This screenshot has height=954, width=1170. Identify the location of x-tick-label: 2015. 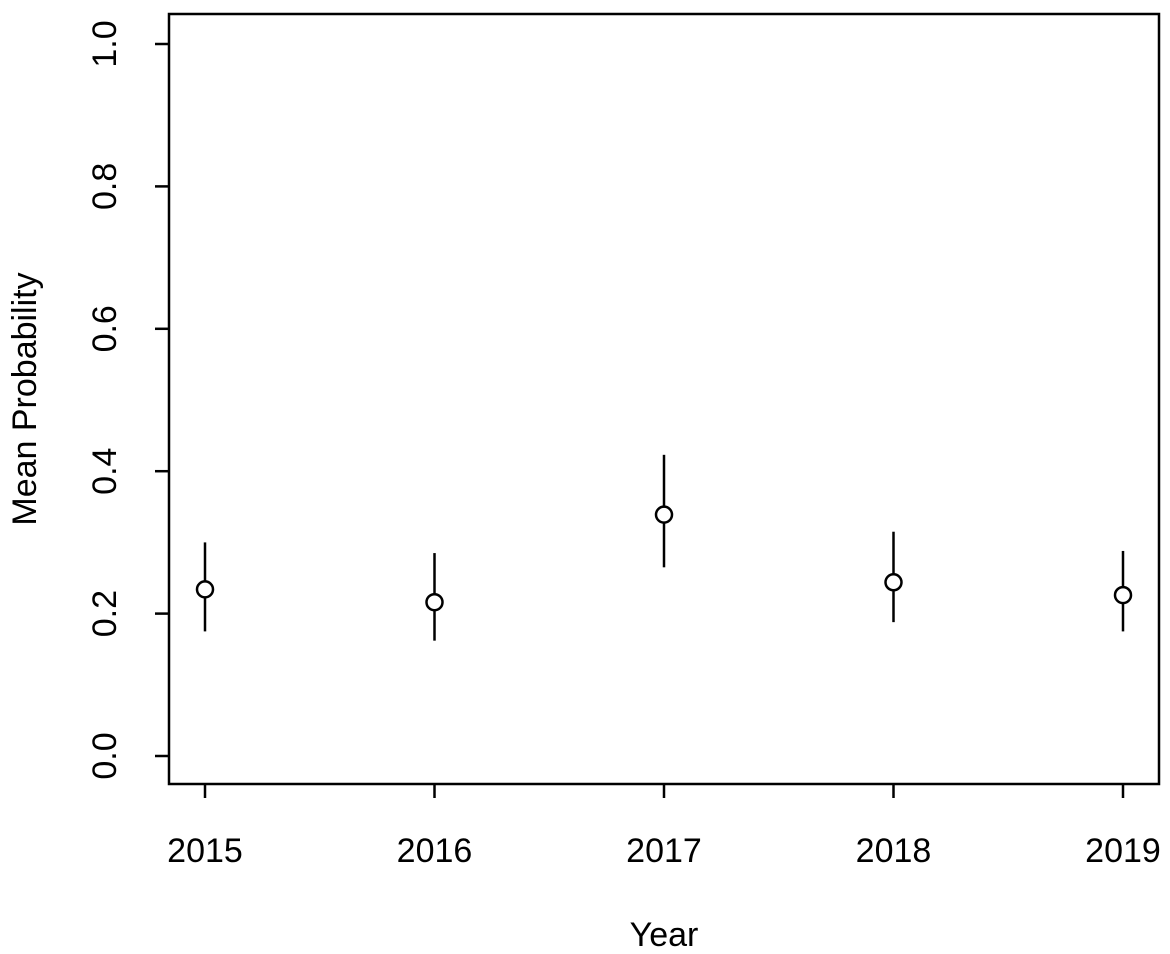
(205, 851).